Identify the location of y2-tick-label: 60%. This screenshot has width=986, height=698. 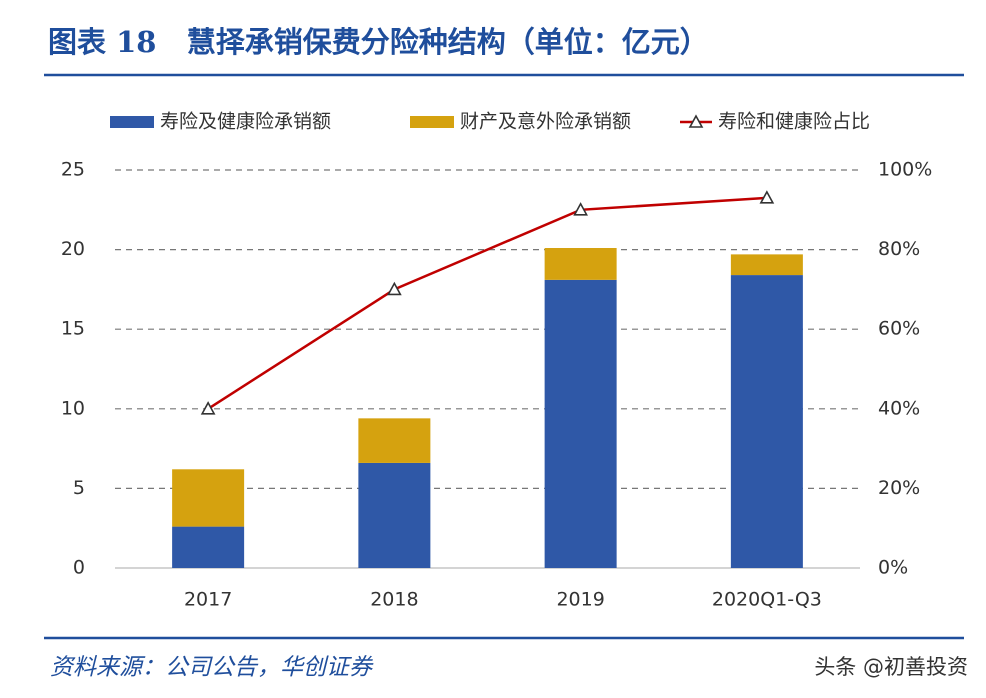
(899, 329).